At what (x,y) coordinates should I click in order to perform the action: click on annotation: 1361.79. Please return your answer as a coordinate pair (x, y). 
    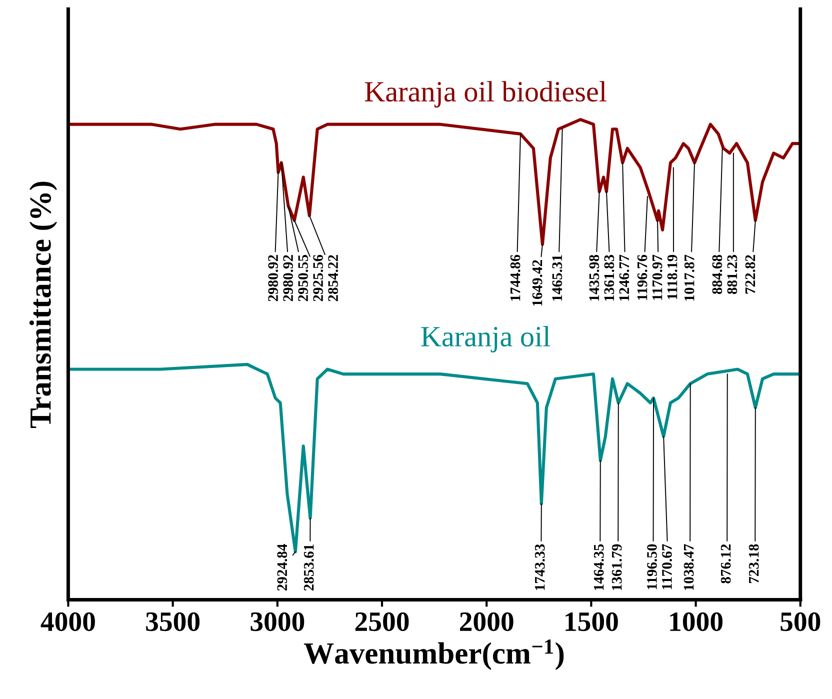
    Looking at the image, I should click on (617, 567).